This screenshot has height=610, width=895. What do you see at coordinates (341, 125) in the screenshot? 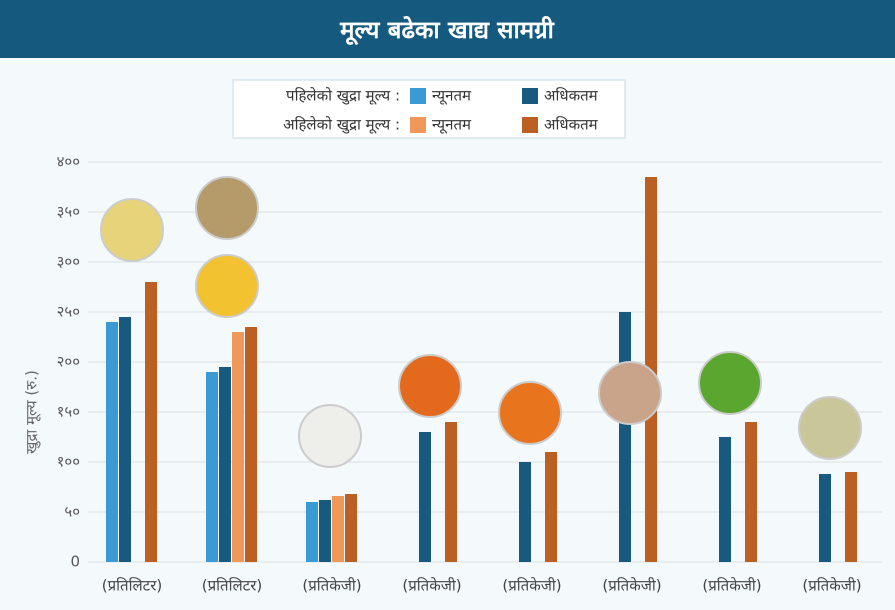
I see `legend-group-label: अहिलेको खुद्रा मूल्य :` at bounding box center [341, 125].